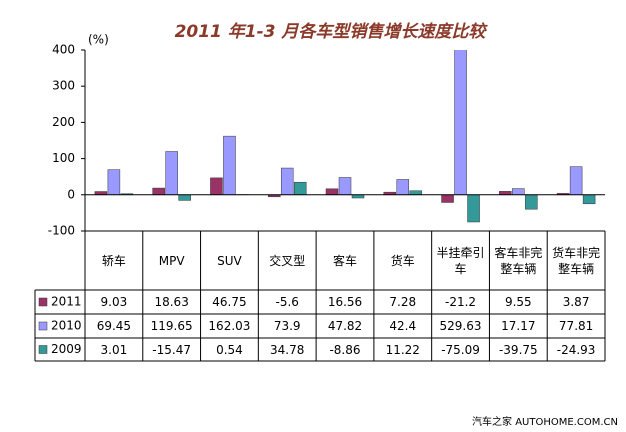  What do you see at coordinates (403, 326) in the screenshot?
I see `table-value: 42.4` at bounding box center [403, 326].